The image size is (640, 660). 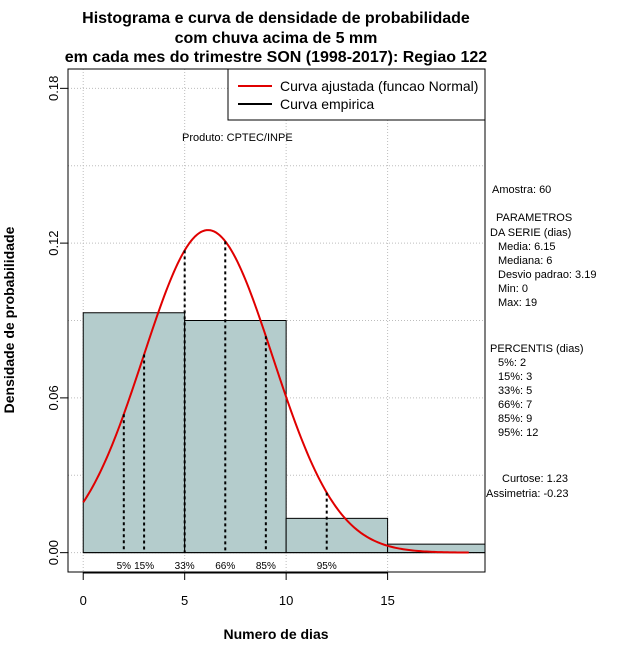 I want to click on percentile-label: 85%, so click(x=266, y=566).